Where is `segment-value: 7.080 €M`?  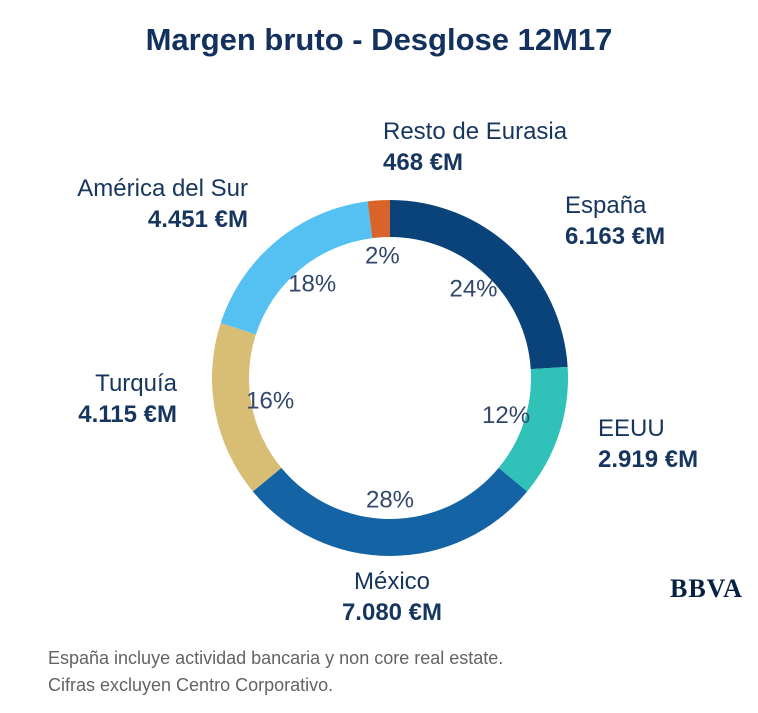 segment-value: 7.080 €M is located at coordinates (392, 612).